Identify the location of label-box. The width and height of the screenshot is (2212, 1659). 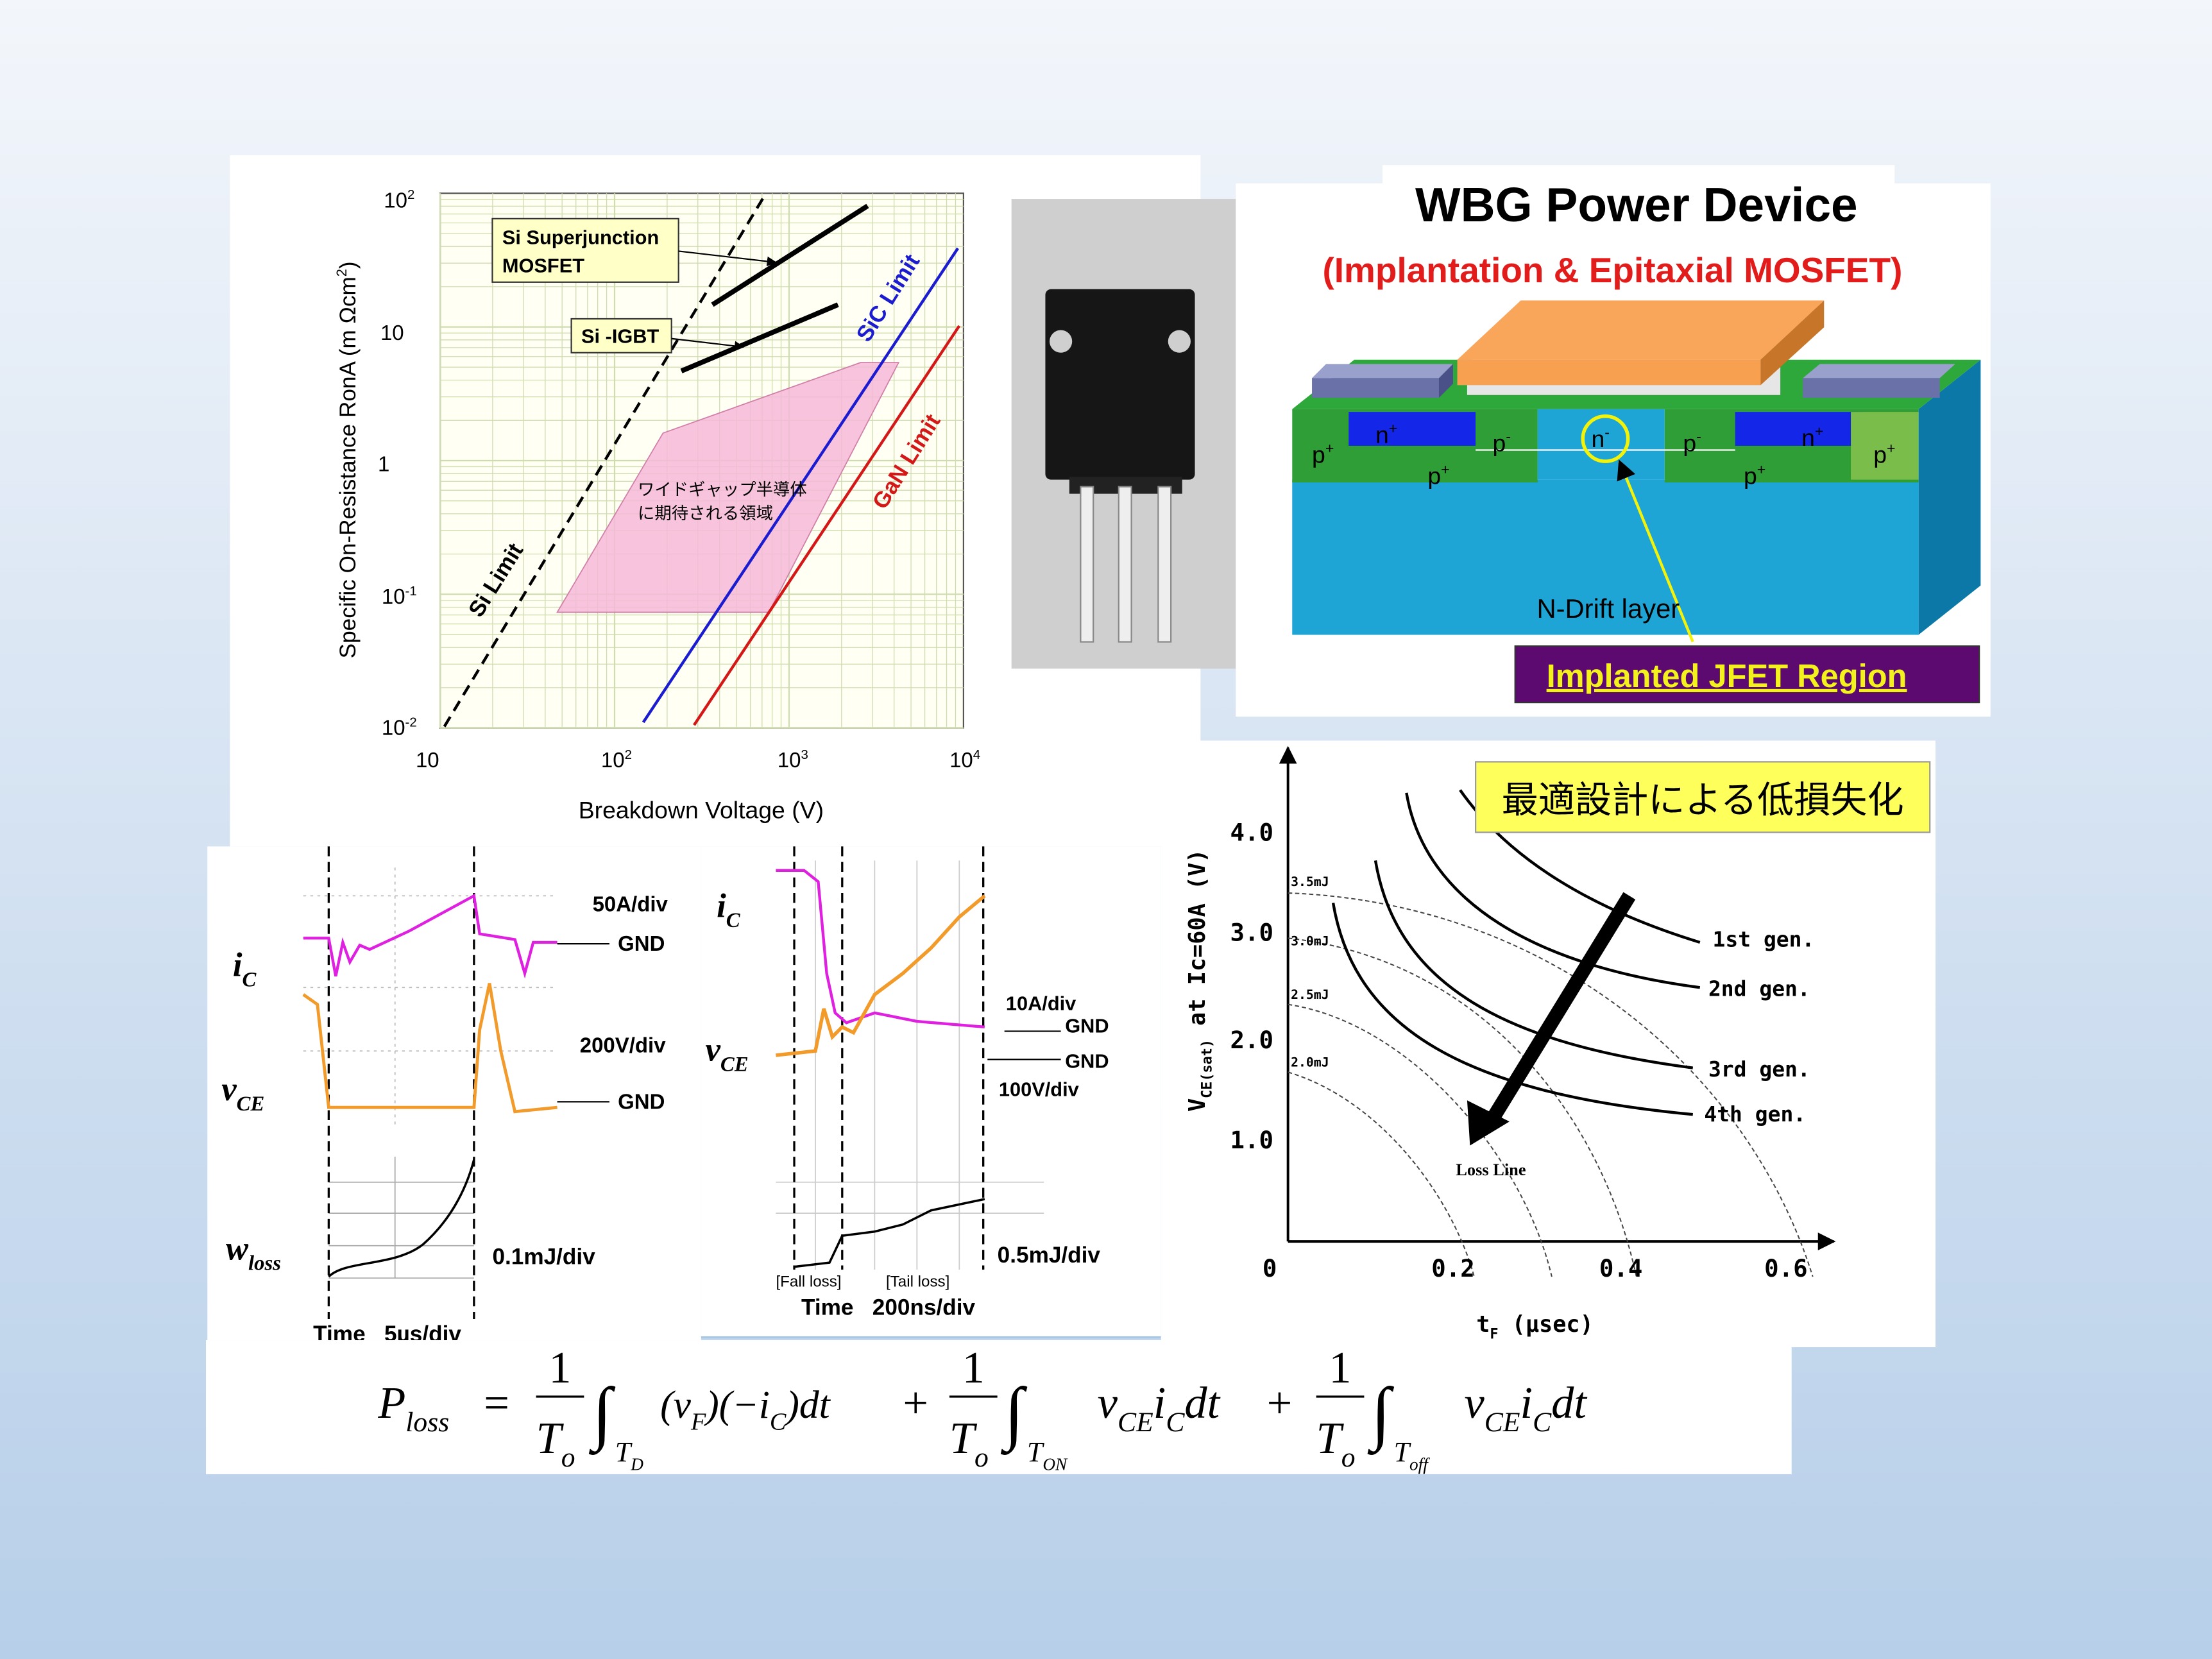
(585, 250).